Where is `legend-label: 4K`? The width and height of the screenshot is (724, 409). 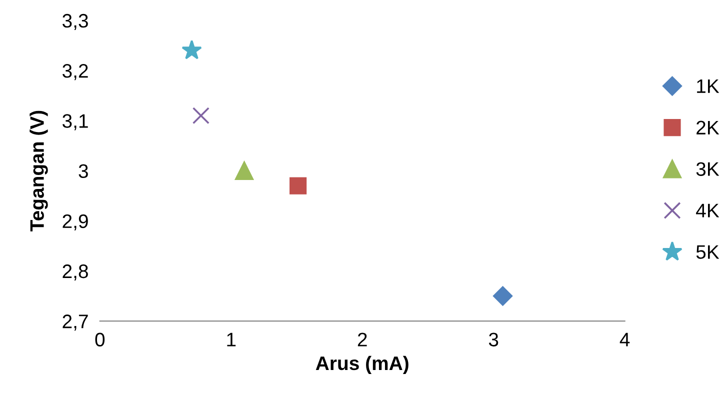
legend-label: 4K is located at coordinates (708, 211).